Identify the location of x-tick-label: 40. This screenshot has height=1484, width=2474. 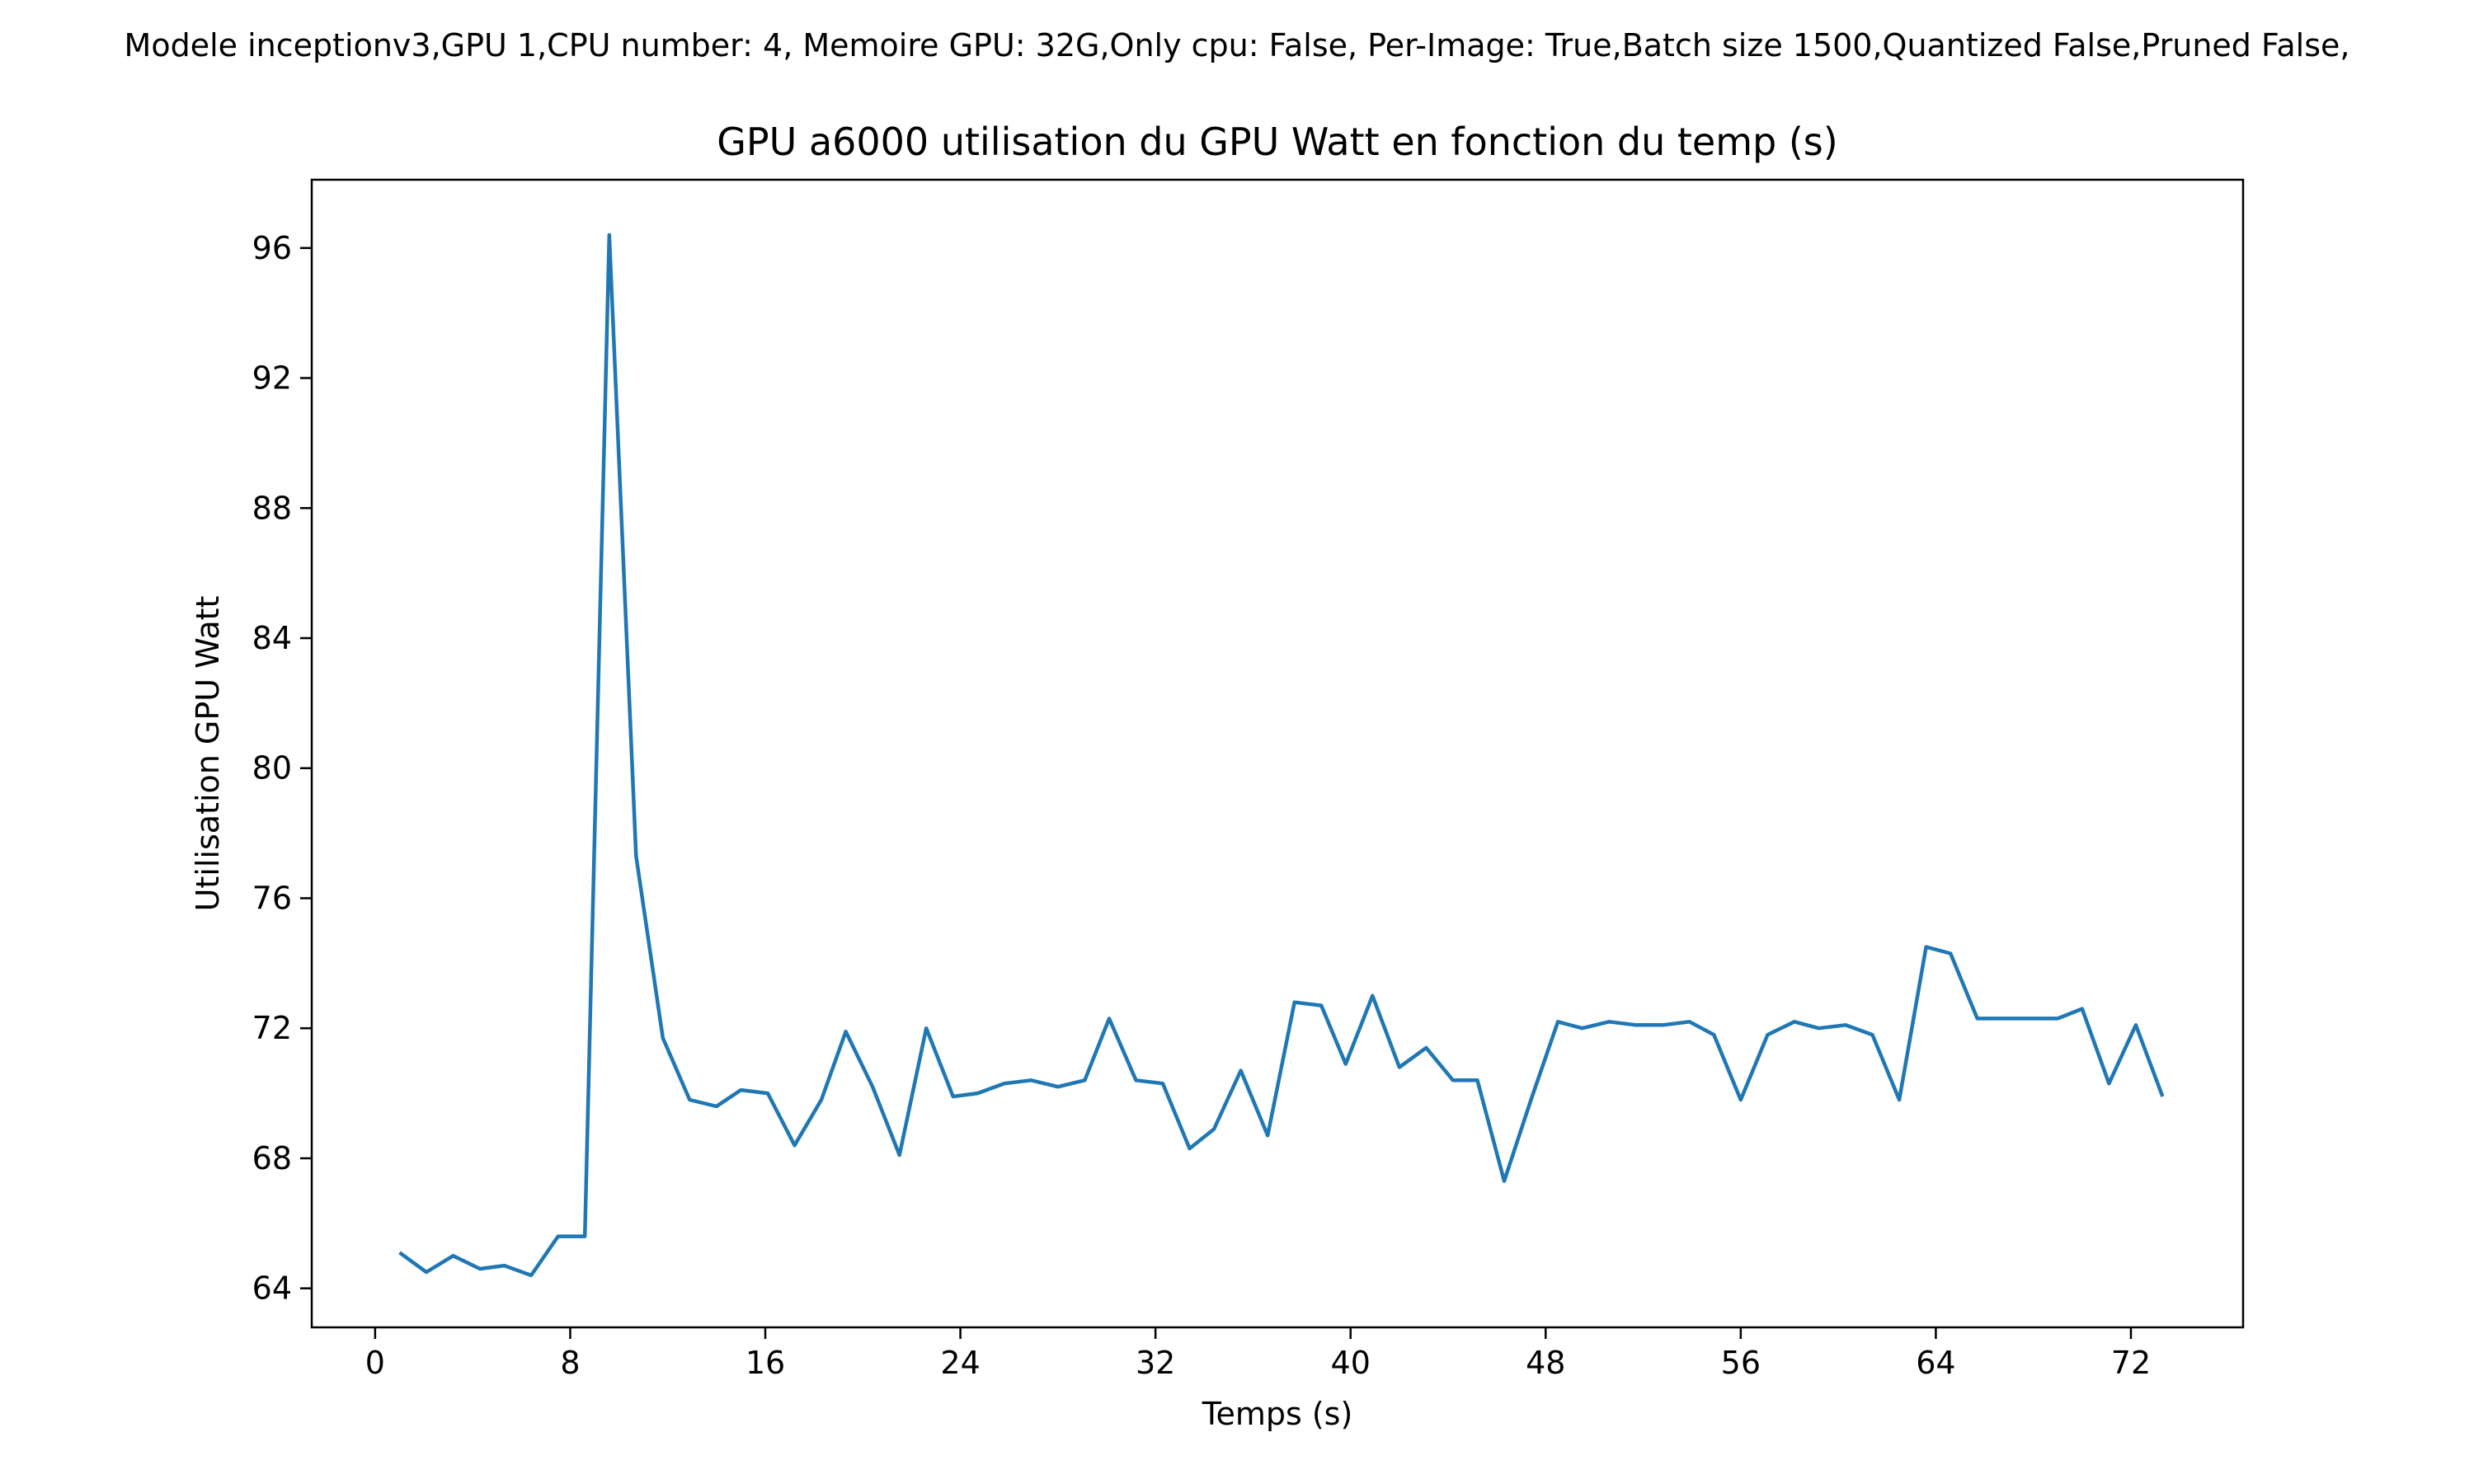
(1351, 1363).